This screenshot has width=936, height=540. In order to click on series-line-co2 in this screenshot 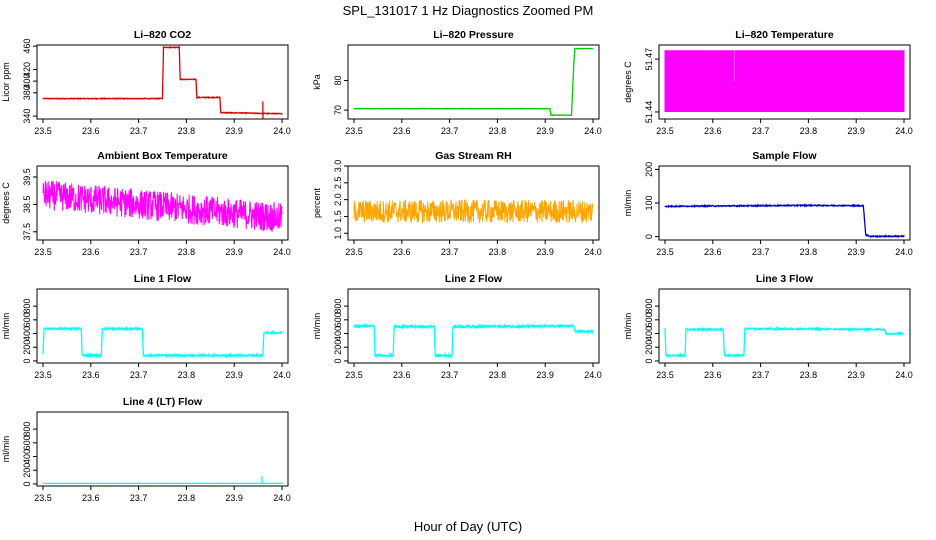, I will do `click(162, 80)`.